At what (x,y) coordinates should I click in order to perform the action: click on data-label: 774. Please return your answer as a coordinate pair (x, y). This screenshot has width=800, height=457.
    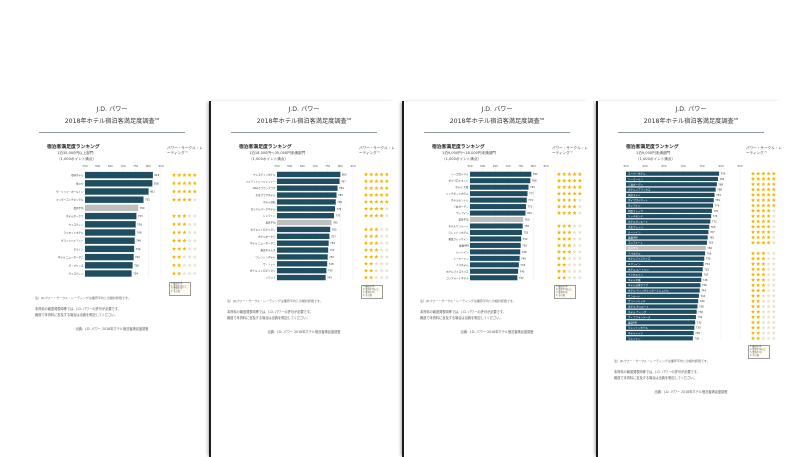
    Looking at the image, I should click on (715, 216).